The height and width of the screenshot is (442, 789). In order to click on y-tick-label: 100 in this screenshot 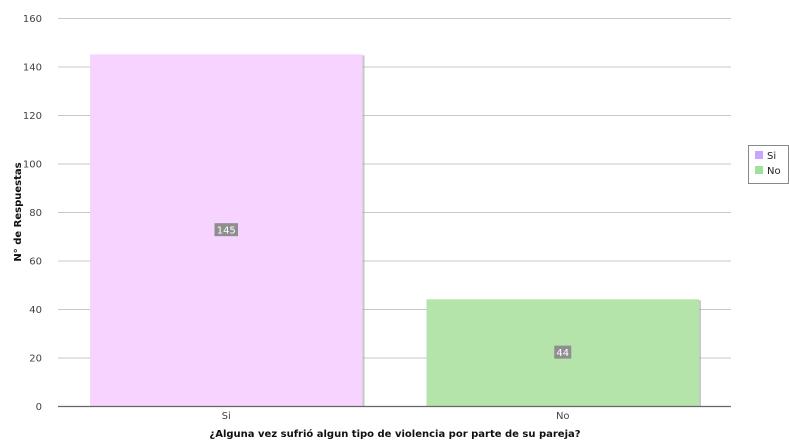, I will do `click(32, 165)`.